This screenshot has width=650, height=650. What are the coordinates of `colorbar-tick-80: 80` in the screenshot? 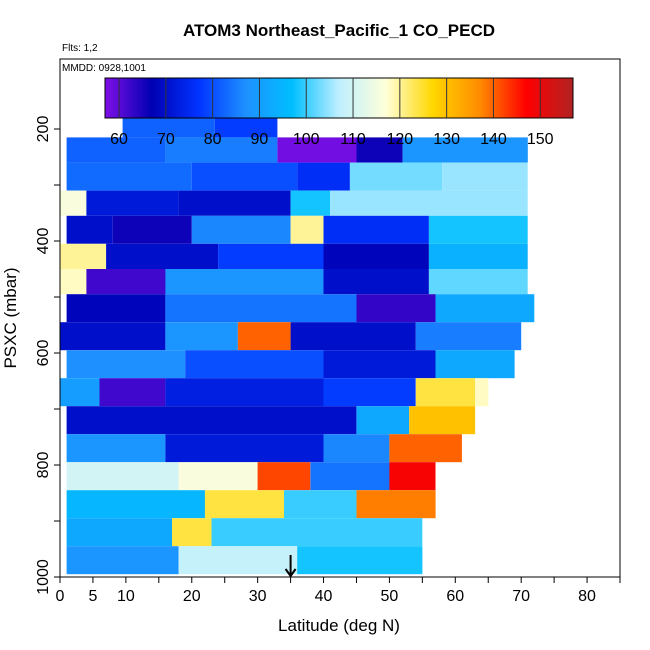 It's located at (213, 139).